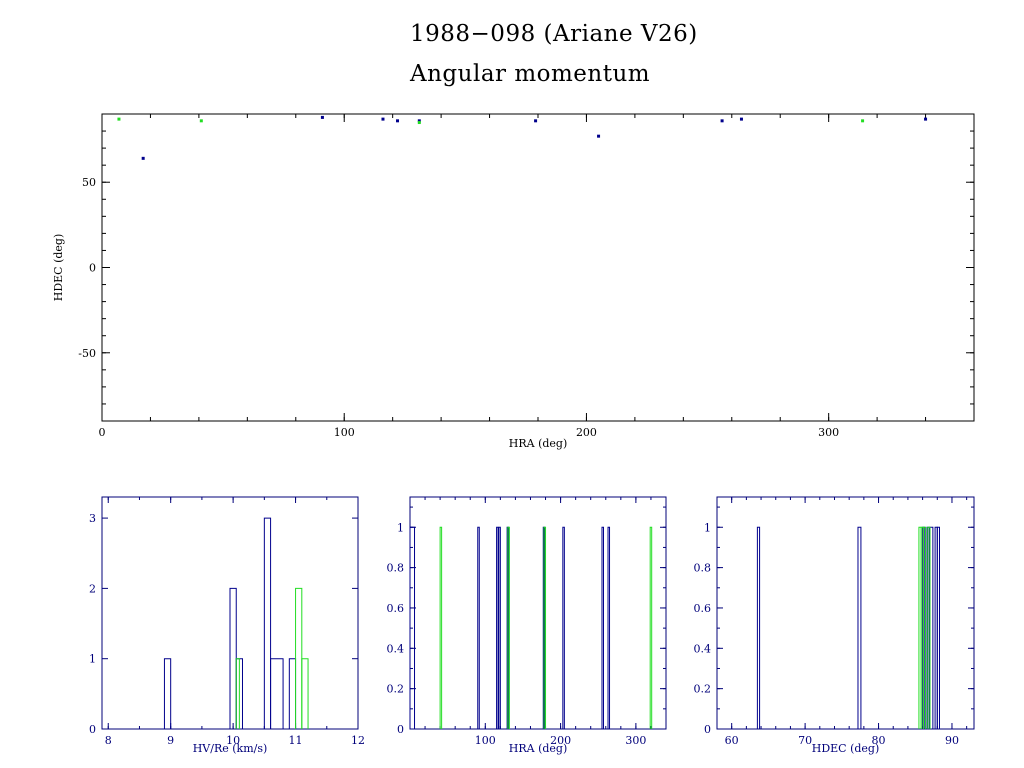  What do you see at coordinates (296, 740) in the screenshot?
I see `x-tick-label: 11` at bounding box center [296, 740].